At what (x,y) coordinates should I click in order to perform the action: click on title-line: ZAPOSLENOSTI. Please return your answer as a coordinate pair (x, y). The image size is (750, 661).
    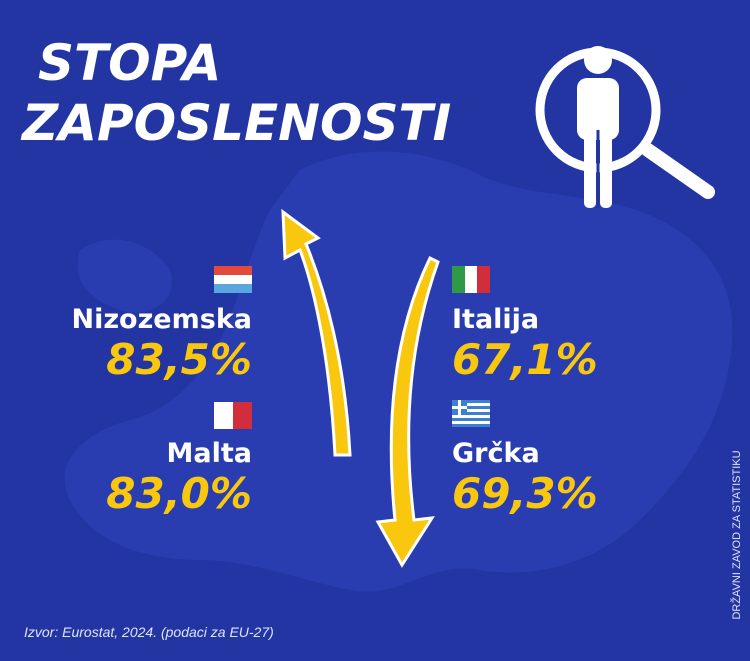
    Looking at the image, I should click on (235, 123).